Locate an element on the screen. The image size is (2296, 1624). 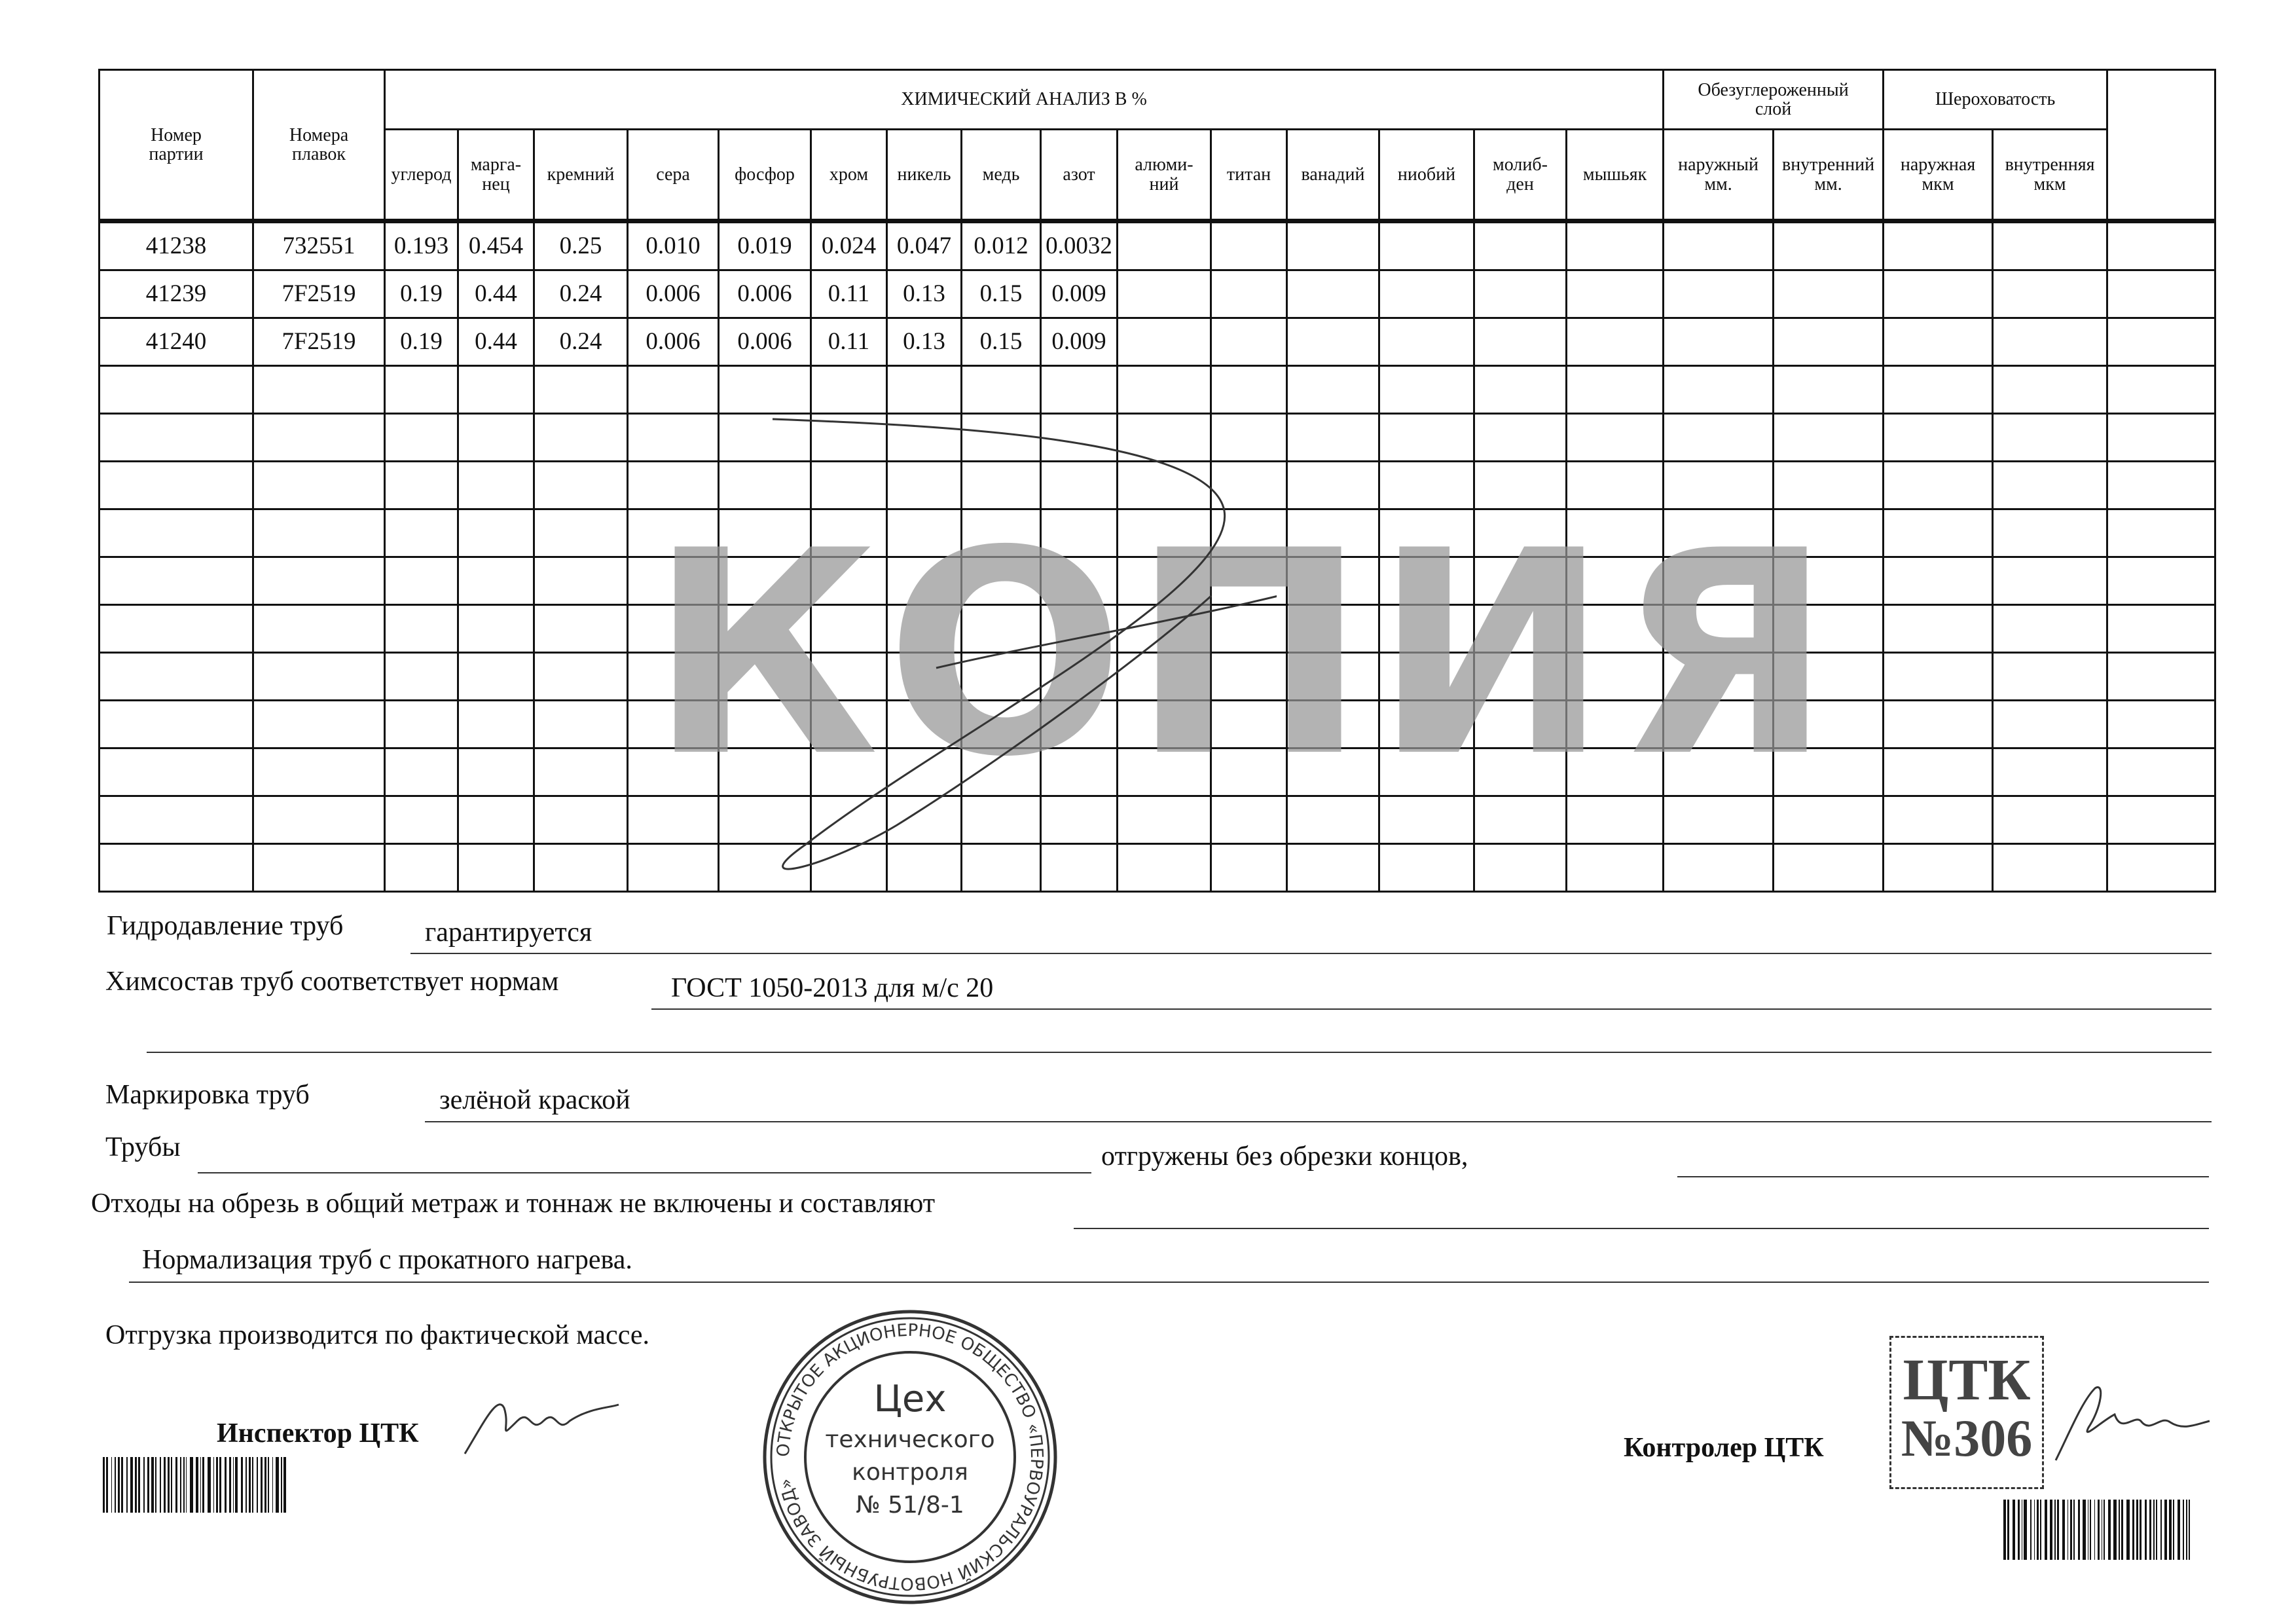
signature-large is located at coordinates (1024, 644).